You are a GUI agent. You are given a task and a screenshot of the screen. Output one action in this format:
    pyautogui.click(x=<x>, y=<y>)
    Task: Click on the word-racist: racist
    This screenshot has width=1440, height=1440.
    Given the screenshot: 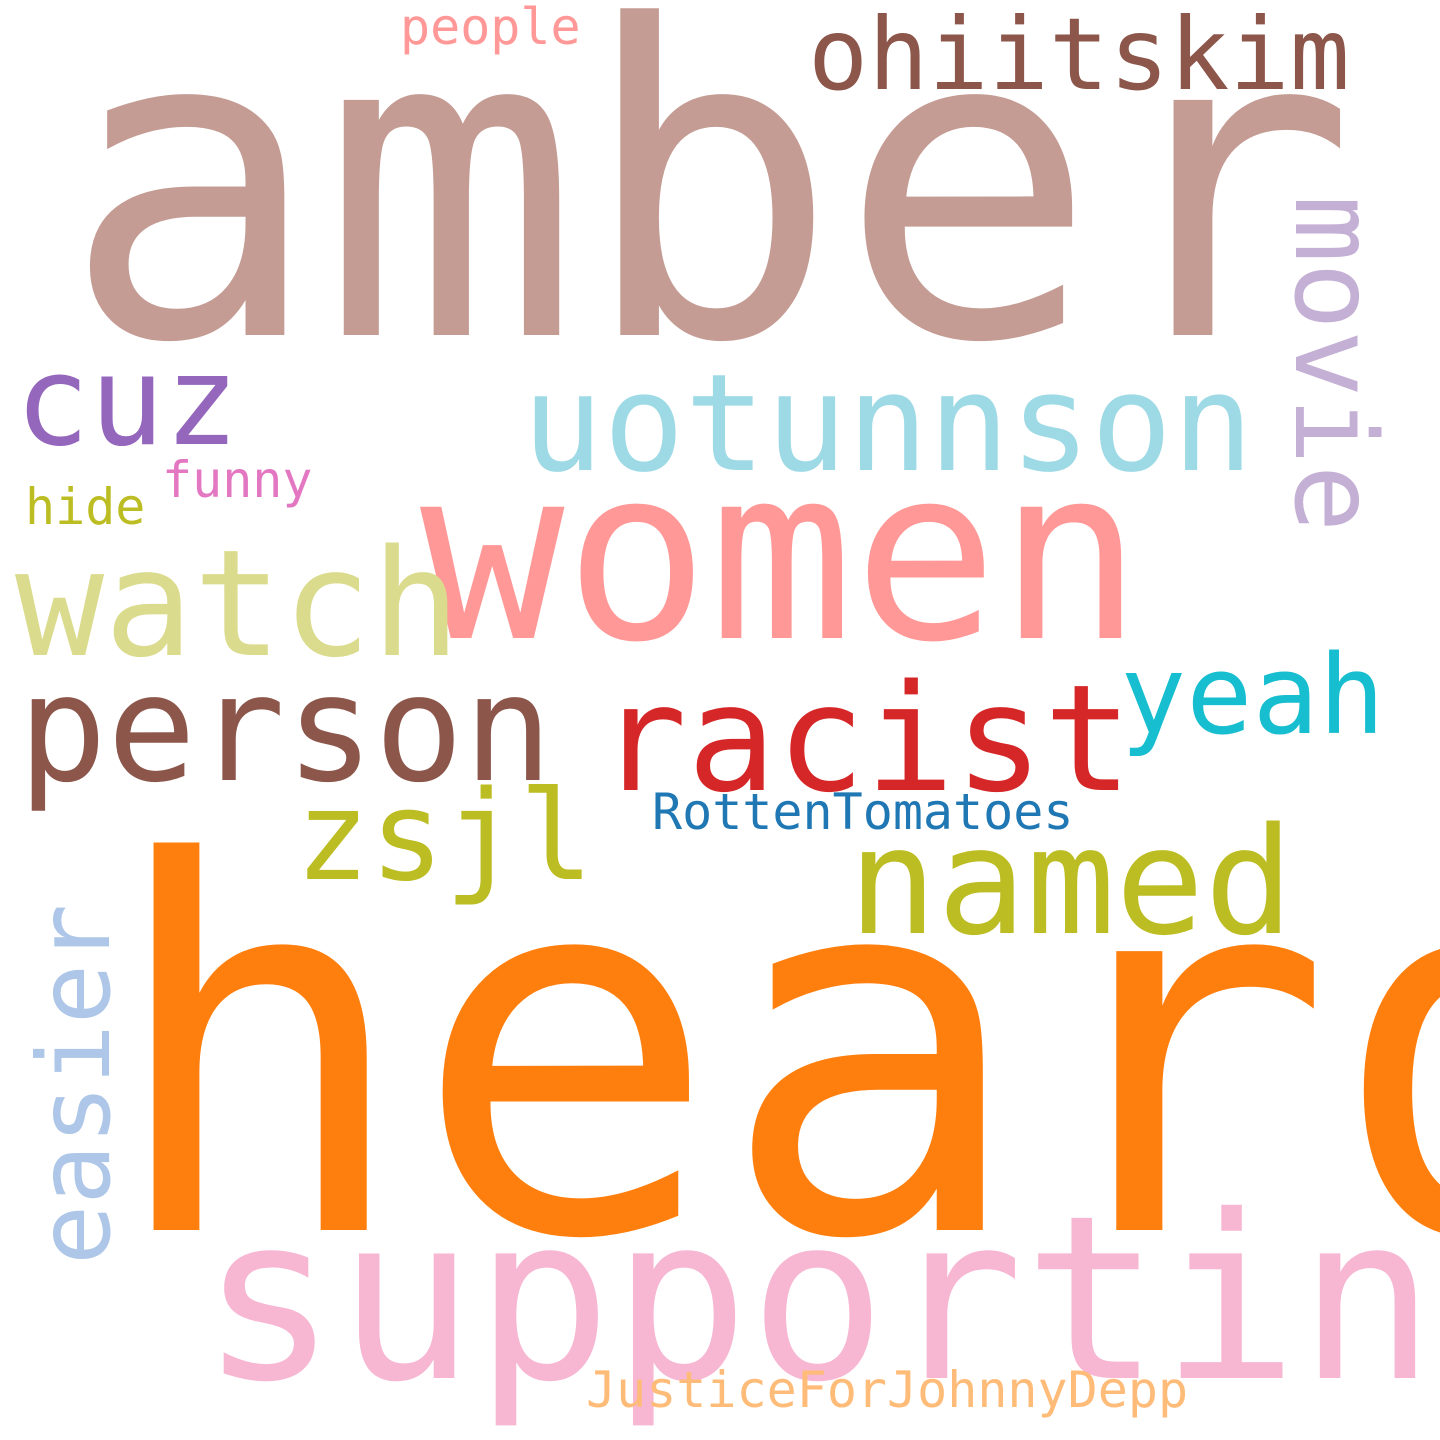 What is the action you would take?
    pyautogui.click(x=865, y=739)
    